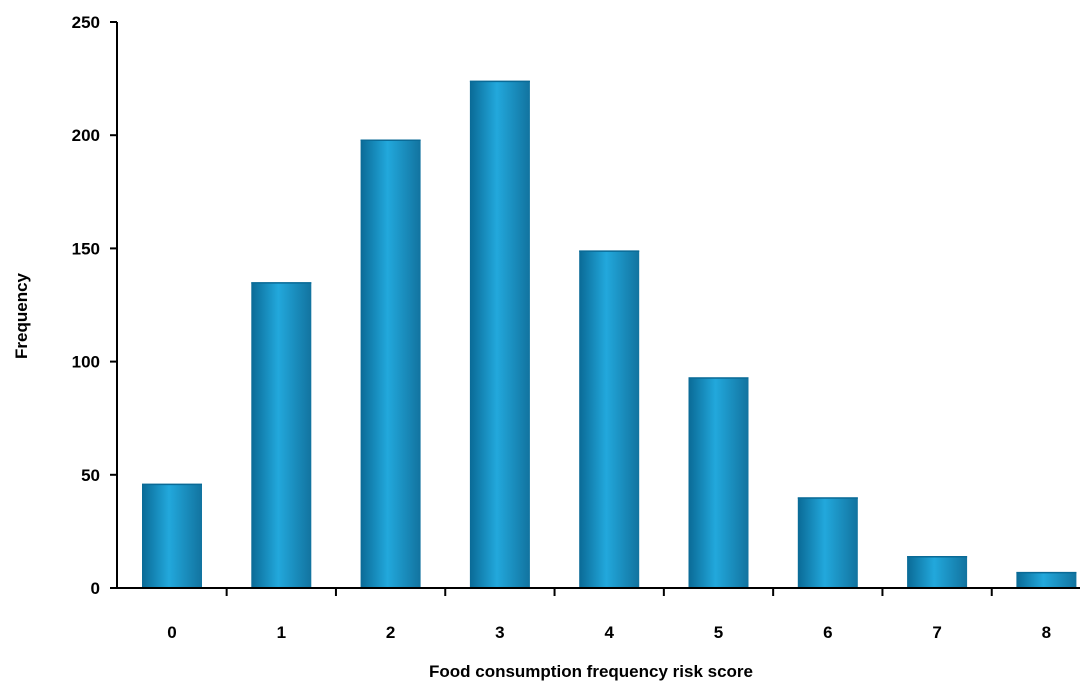 The image size is (1086, 690). Describe the element at coordinates (171, 632) in the screenshot. I see `x-tick-label: 0` at that location.